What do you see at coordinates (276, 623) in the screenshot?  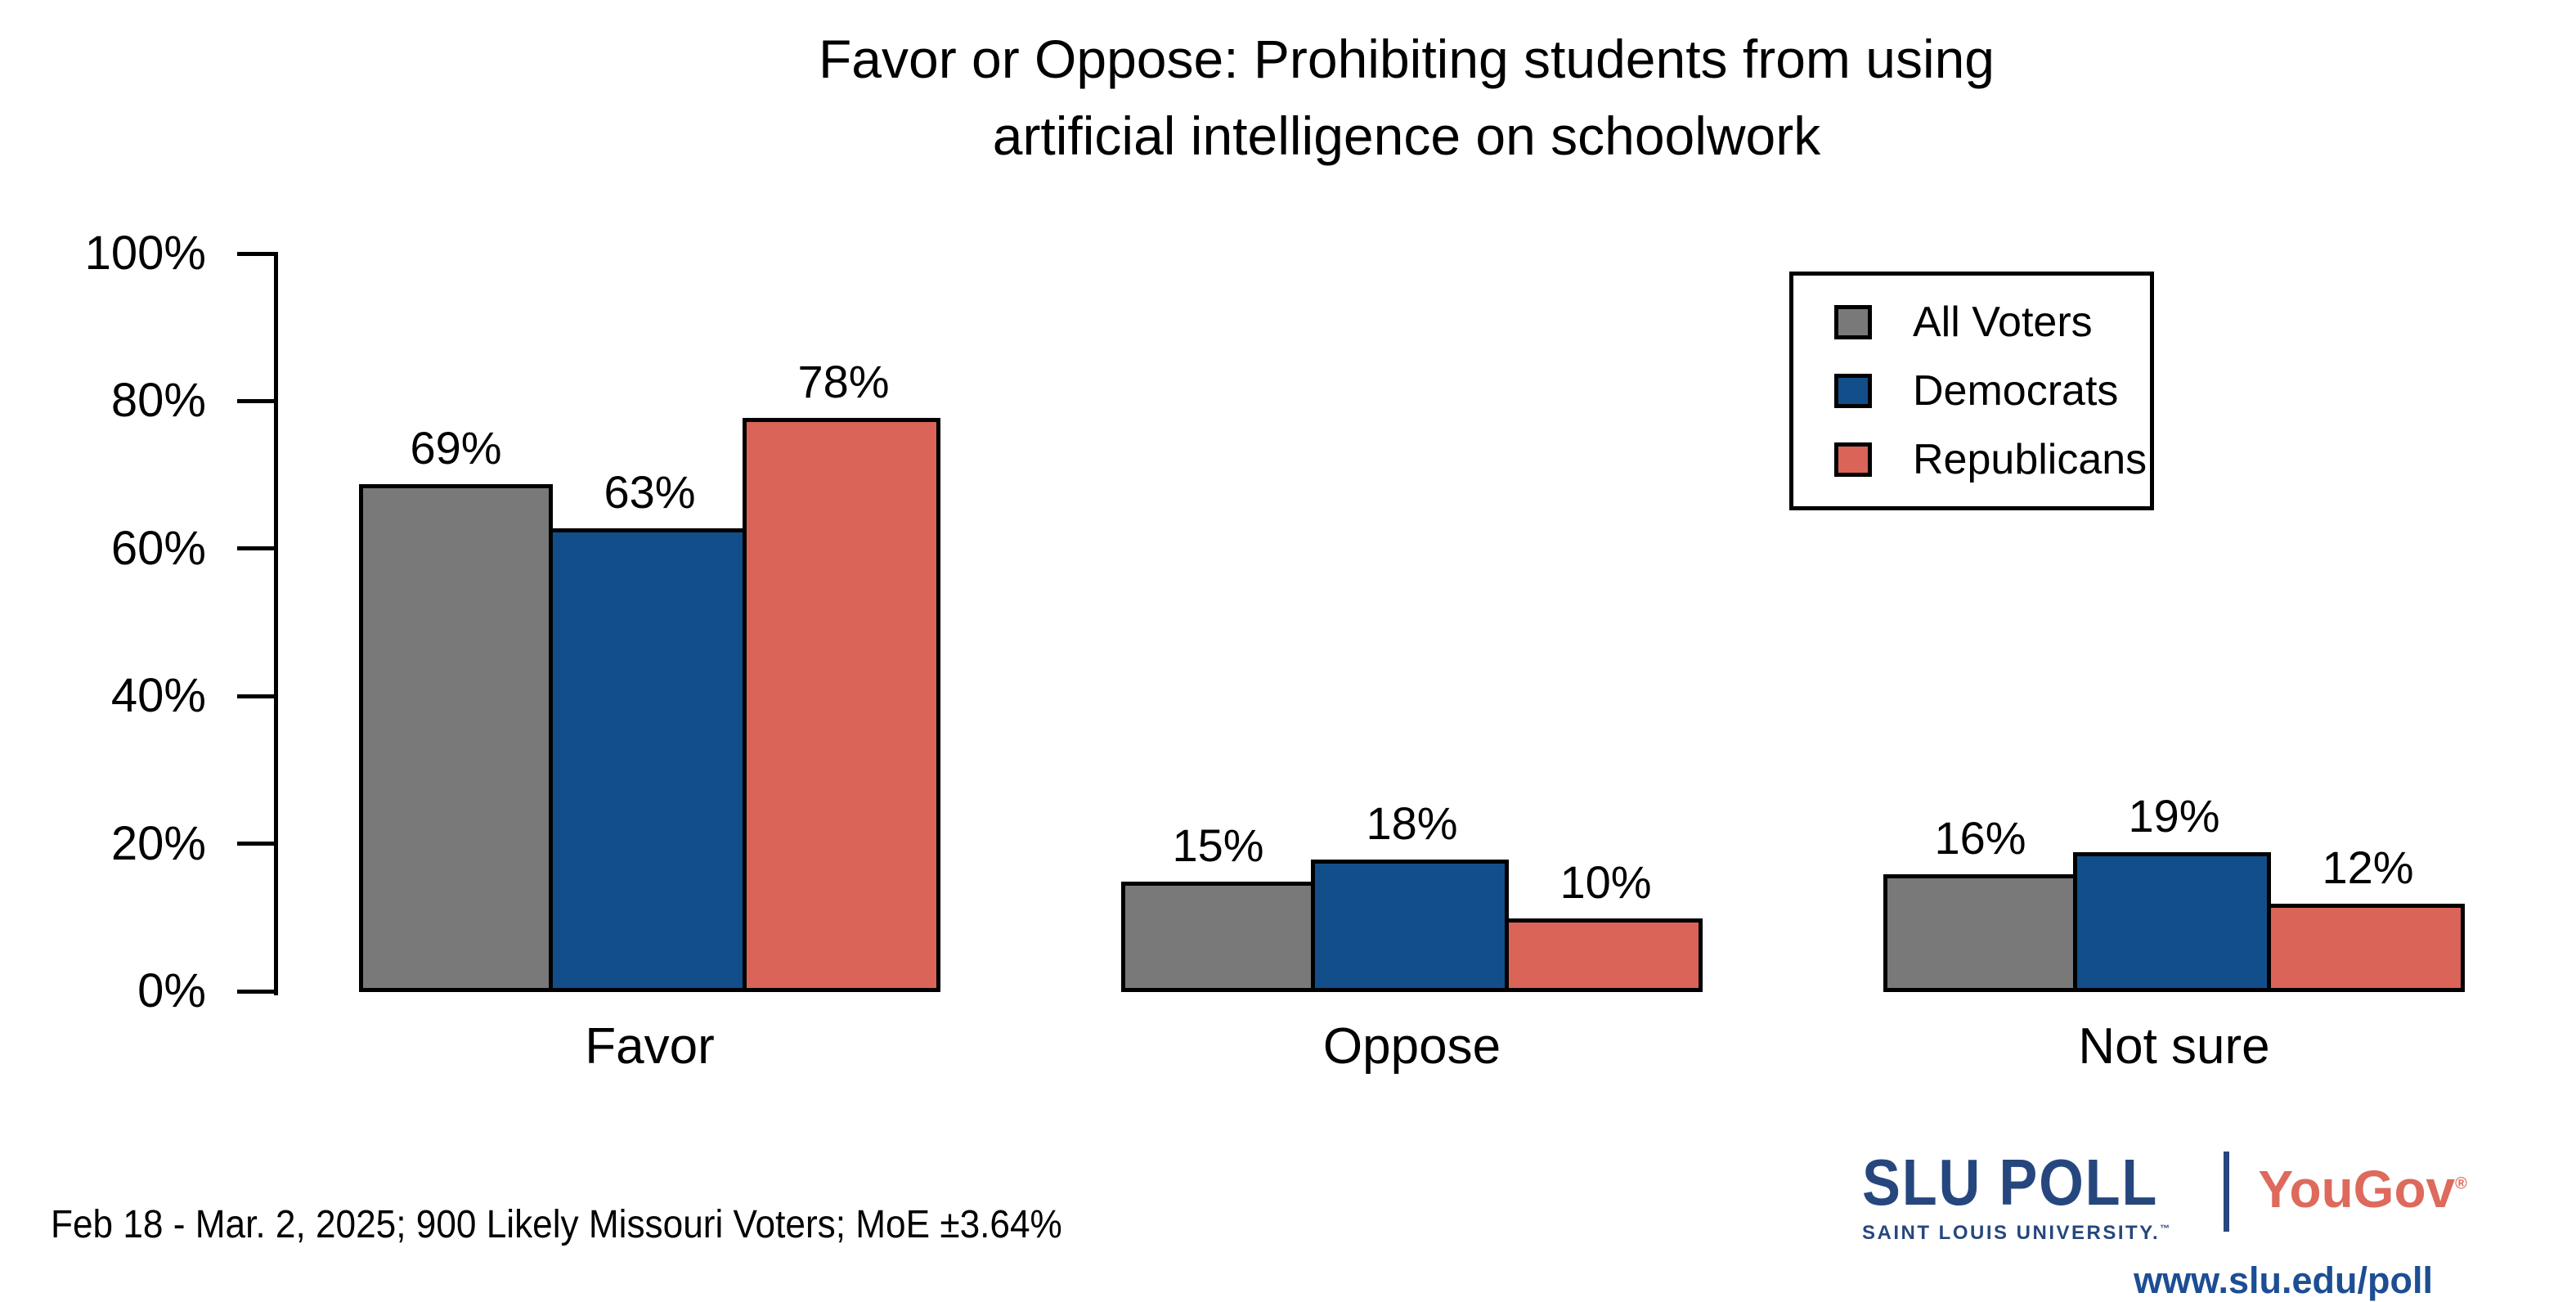 I see `y-axis-line` at bounding box center [276, 623].